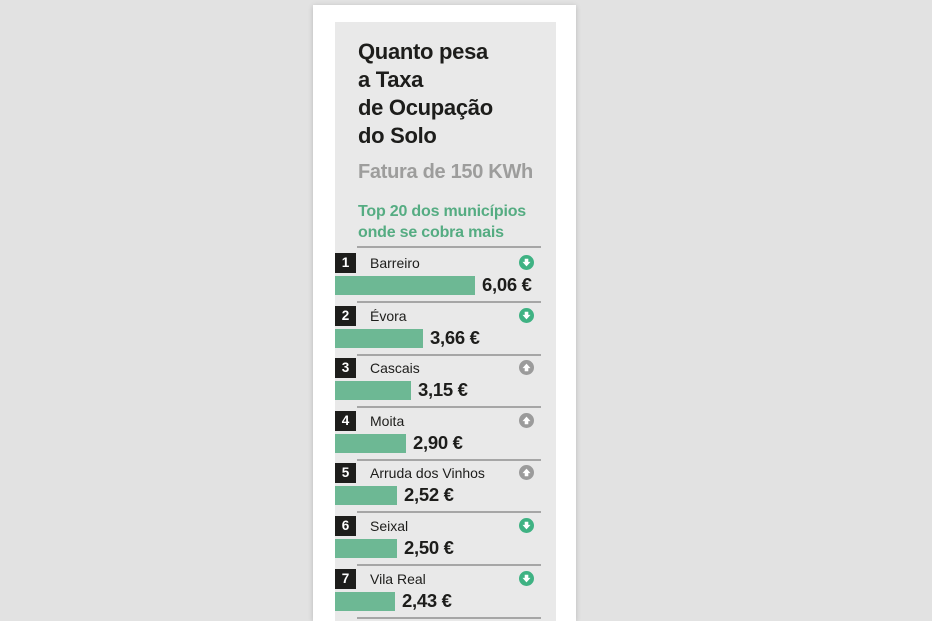  What do you see at coordinates (427, 473) in the screenshot?
I see `municipality-name: Arruda dos Vinhos` at bounding box center [427, 473].